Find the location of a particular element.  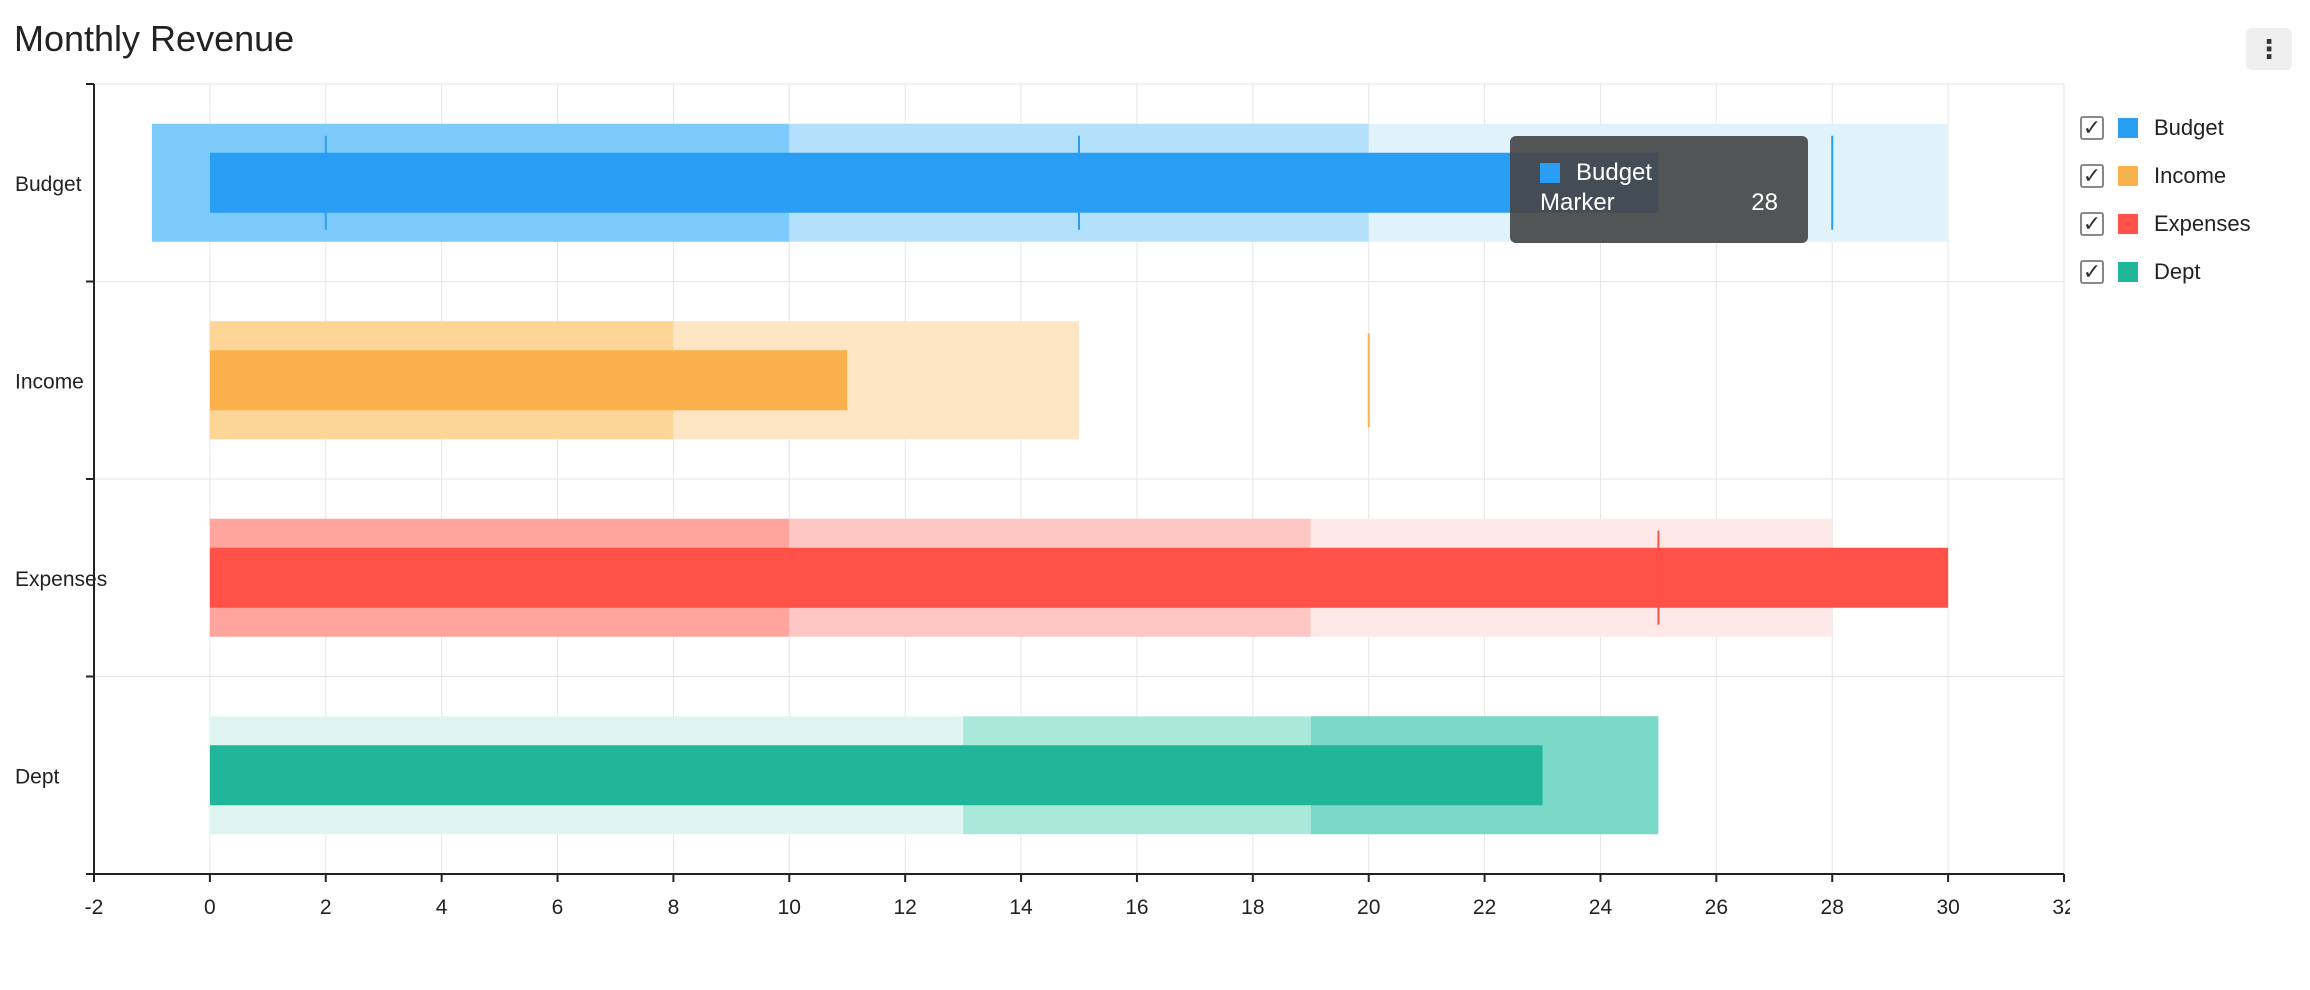

legend-label: Dept is located at coordinates (2177, 271).